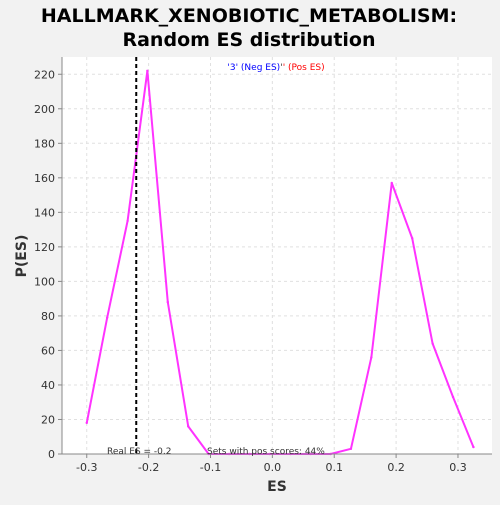 Image resolution: width=500 pixels, height=505 pixels. I want to click on y-tick-label: 180, so click(44, 143).